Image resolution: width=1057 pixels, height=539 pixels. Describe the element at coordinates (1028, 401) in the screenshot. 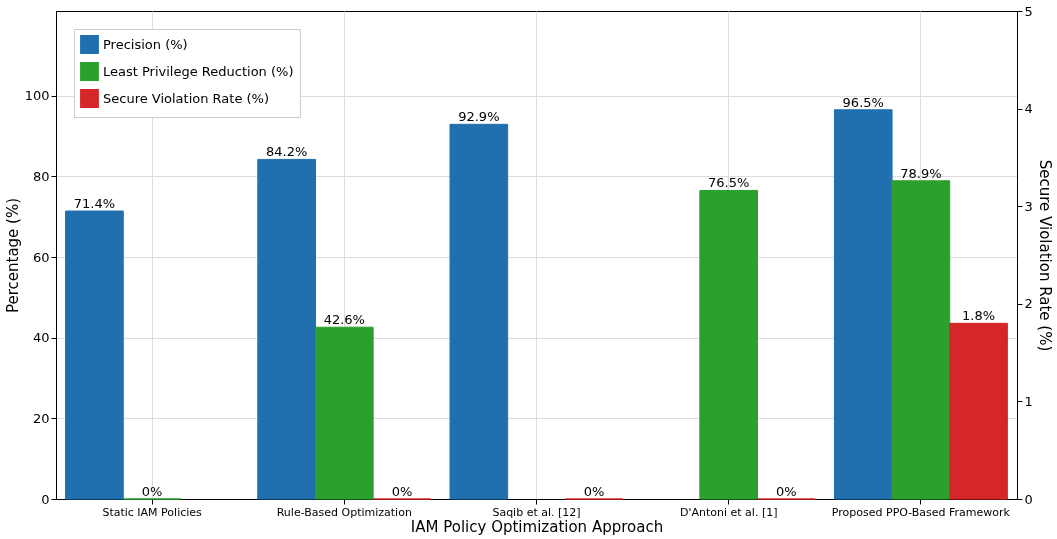

I see `y2-tick-label: 1` at that location.